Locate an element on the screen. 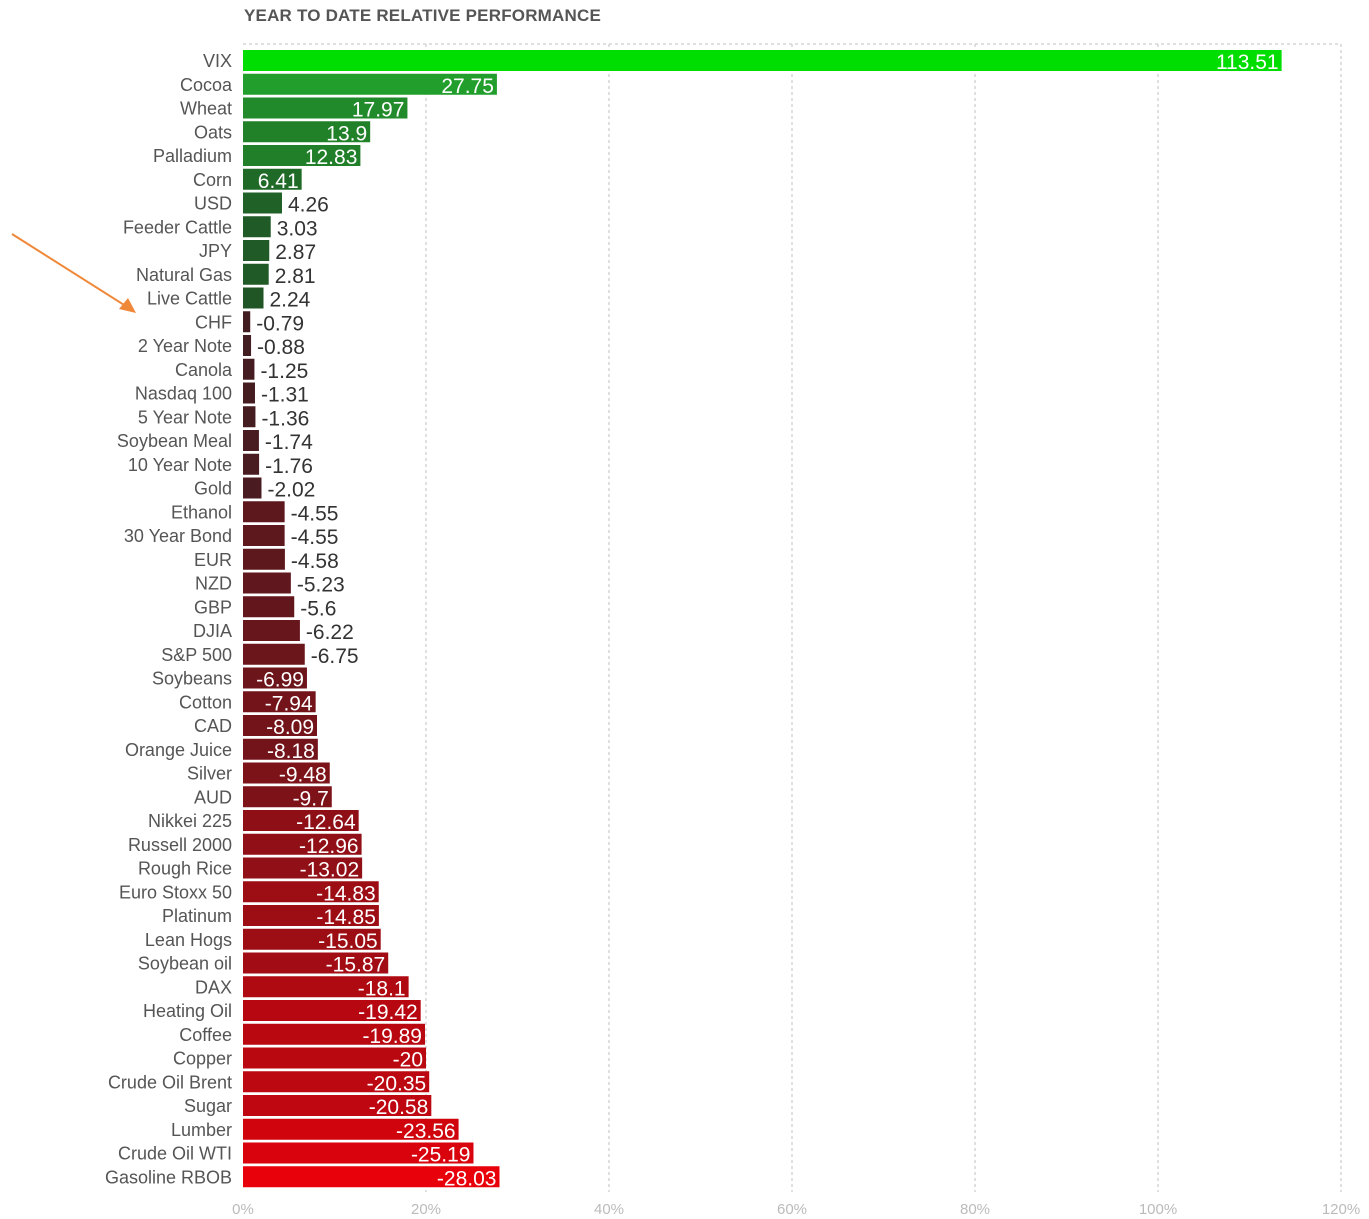 The width and height of the screenshot is (1369, 1219). value-label: -12.96 is located at coordinates (329, 846).